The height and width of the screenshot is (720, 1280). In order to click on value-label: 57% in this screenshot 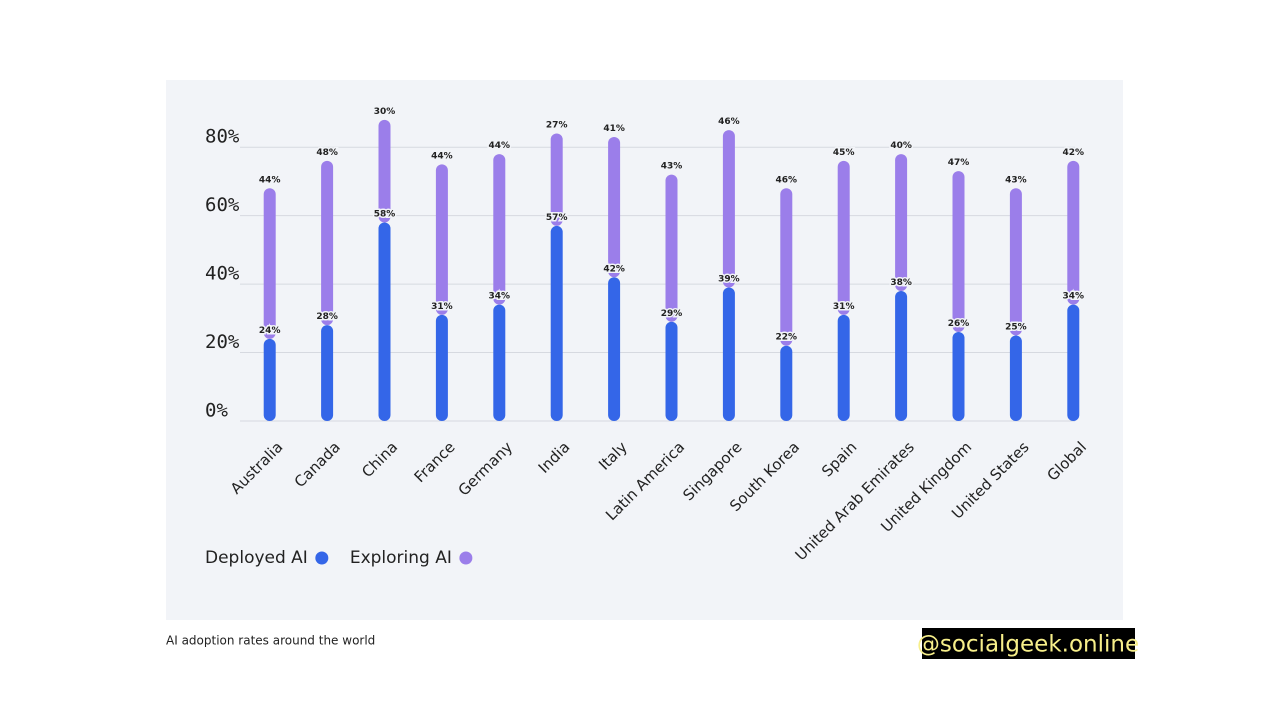, I will do `click(557, 218)`.